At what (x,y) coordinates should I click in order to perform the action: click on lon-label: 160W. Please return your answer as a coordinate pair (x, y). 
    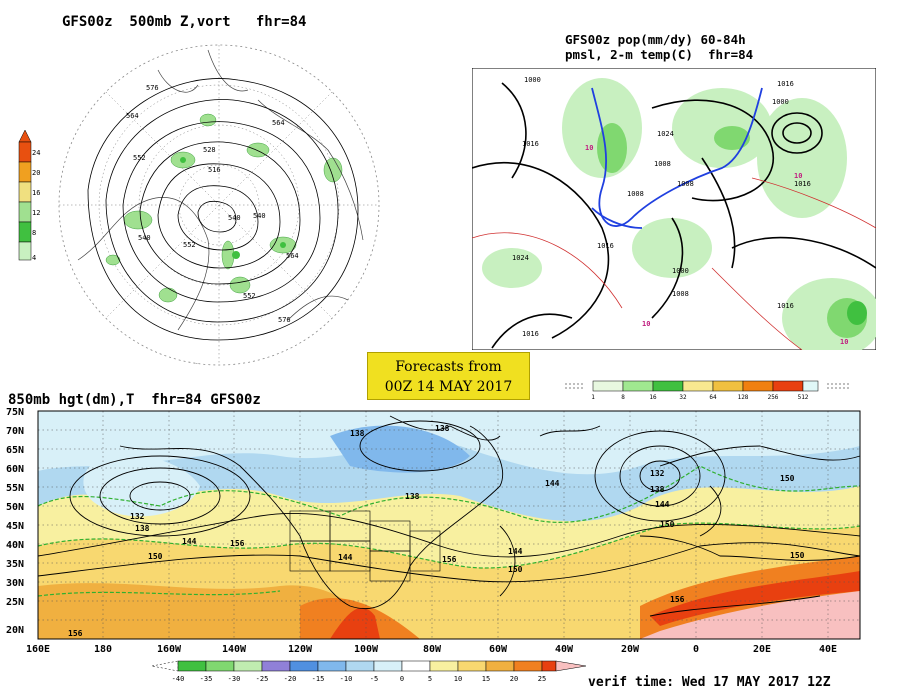
    Looking at the image, I should click on (169, 649).